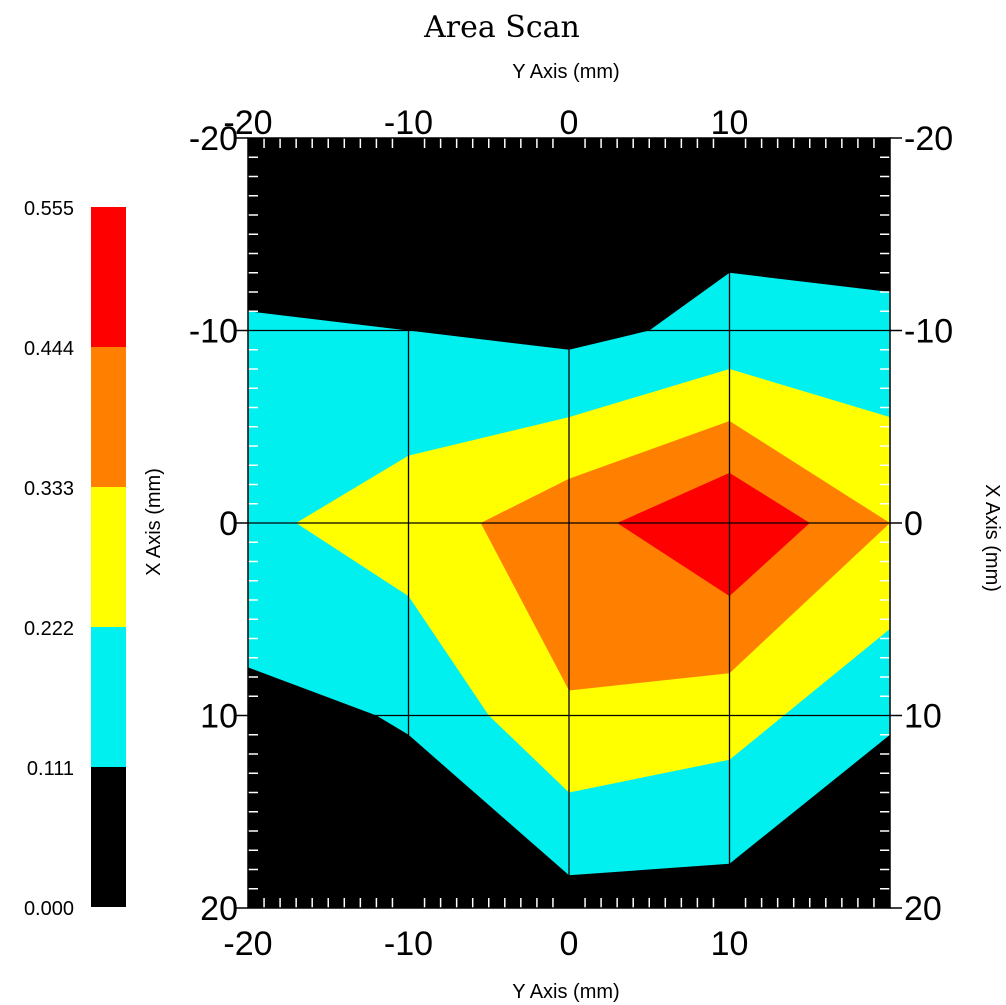 The width and height of the screenshot is (1006, 1005). I want to click on x-tick-label-top: 0, so click(569, 123).